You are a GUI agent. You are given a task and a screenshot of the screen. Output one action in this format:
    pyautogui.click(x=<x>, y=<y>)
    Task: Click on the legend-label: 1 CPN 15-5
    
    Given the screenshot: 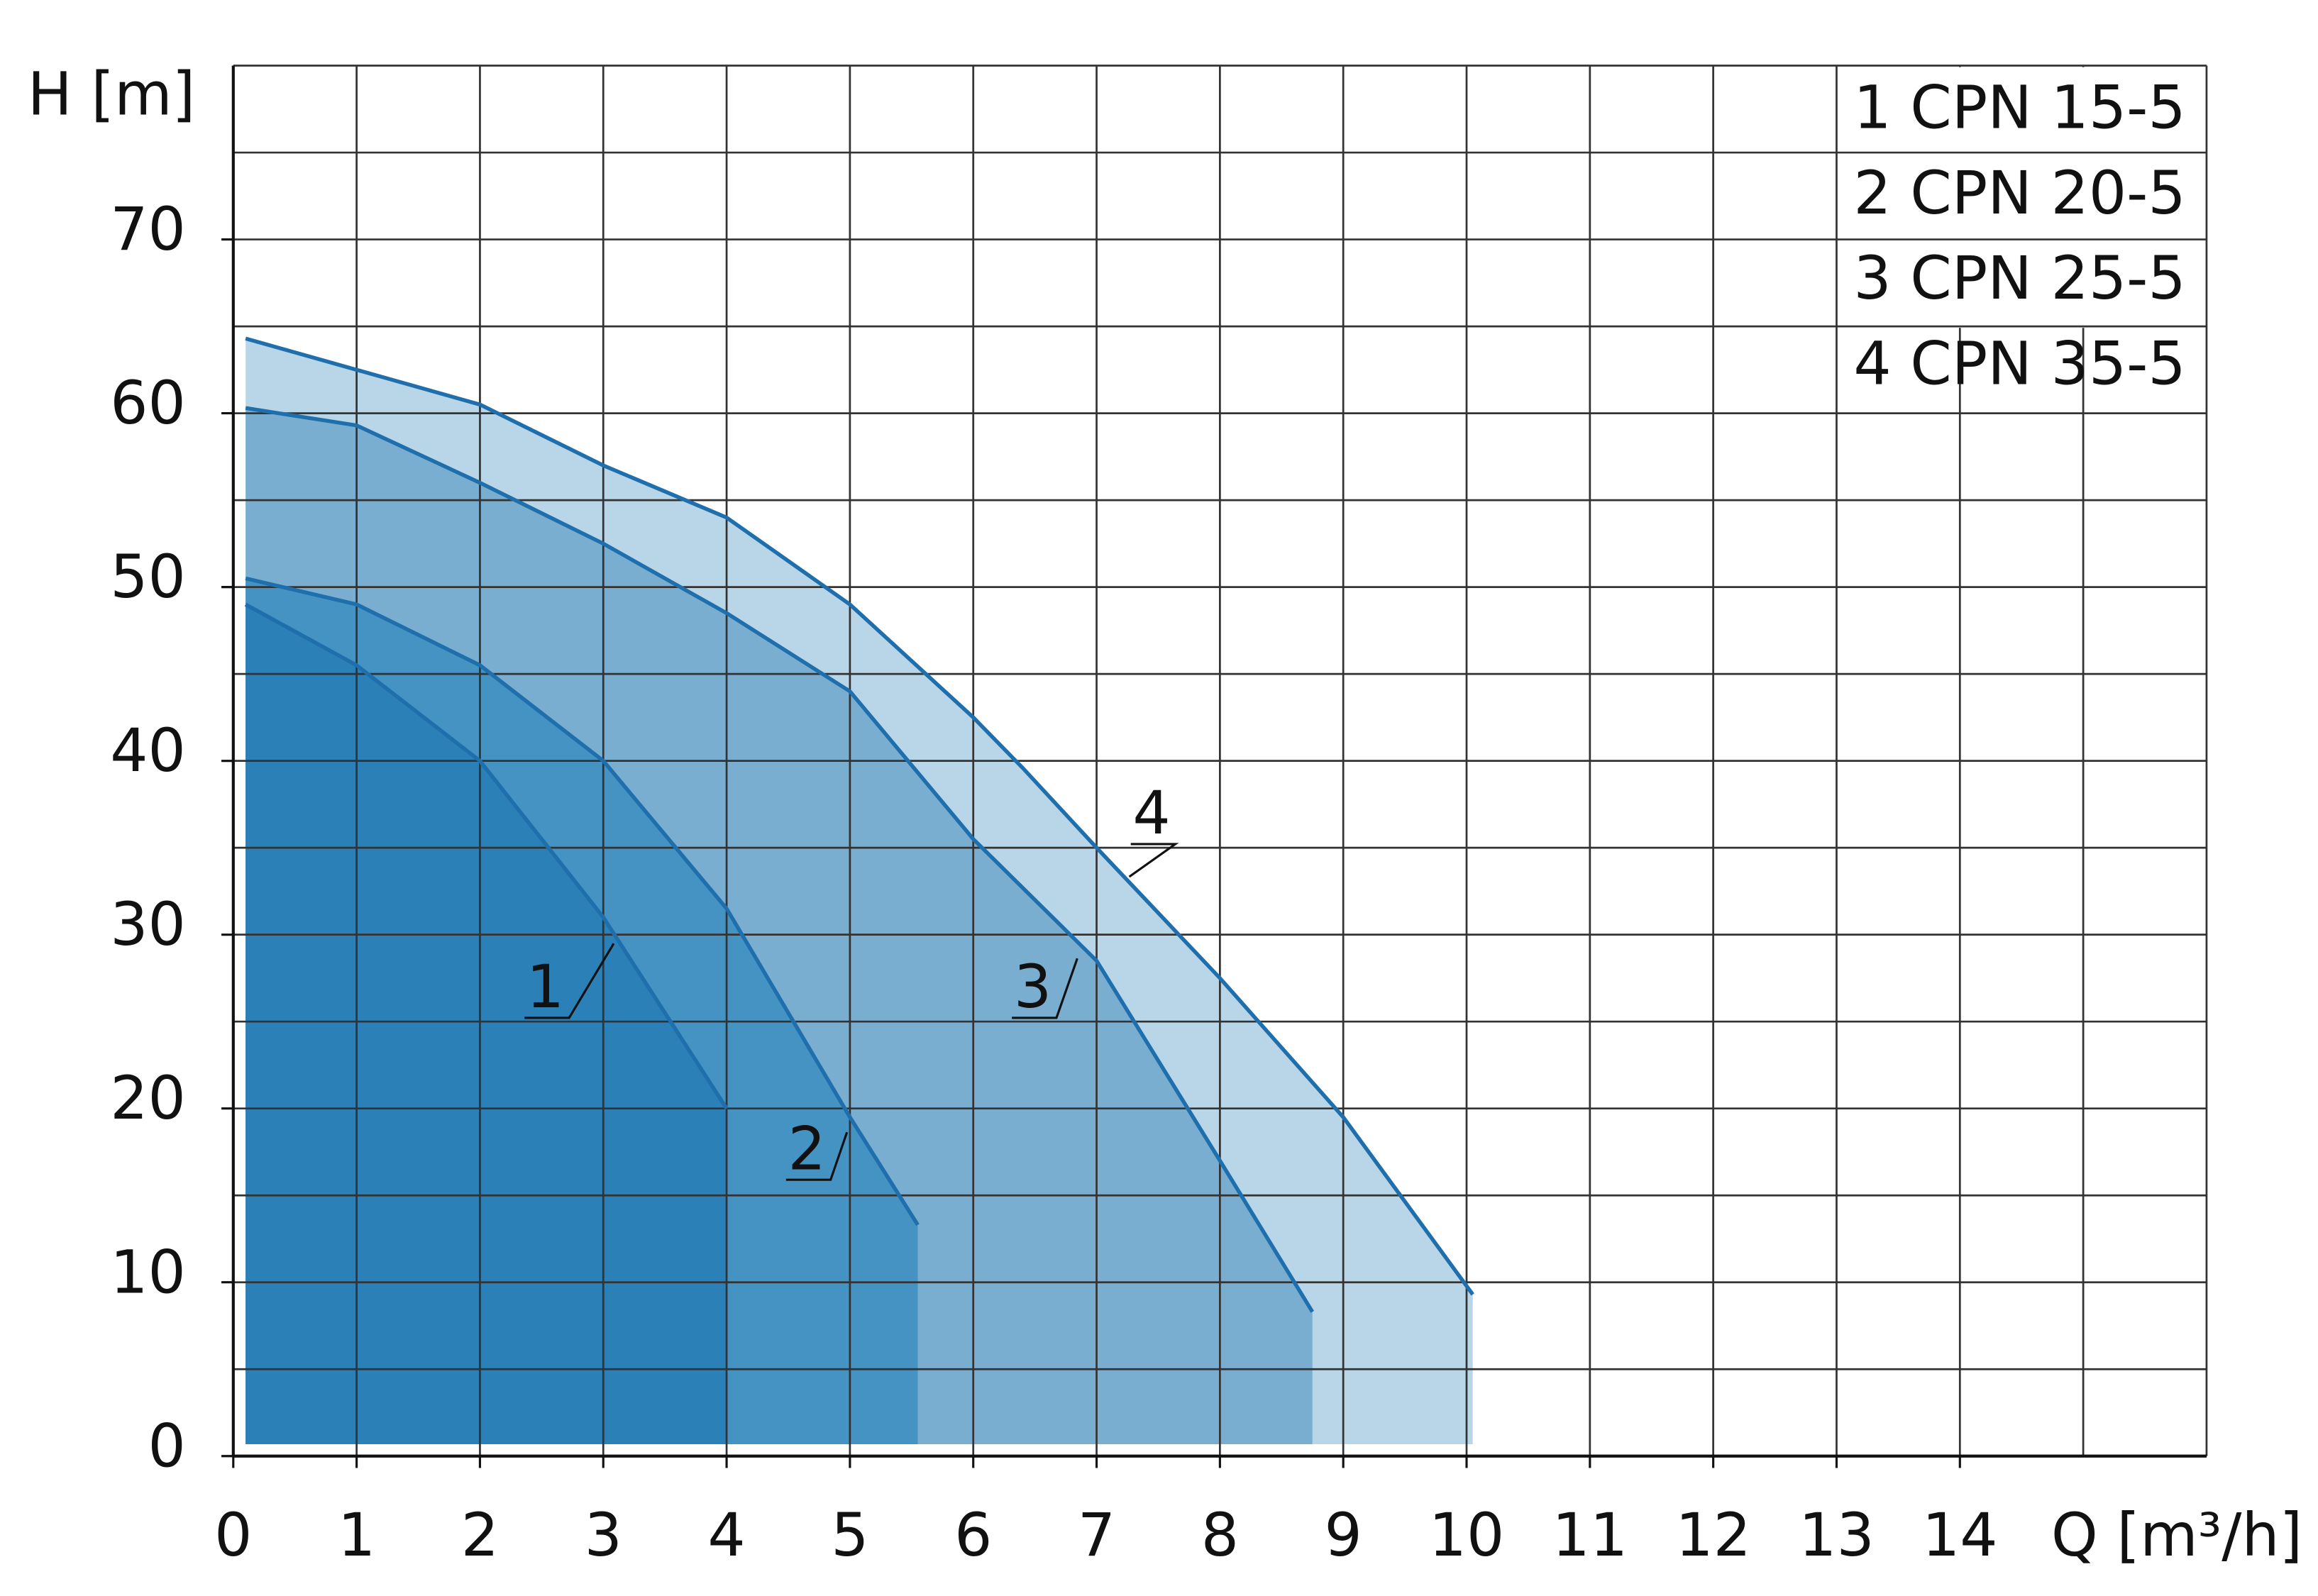 What is the action you would take?
    pyautogui.click(x=2019, y=107)
    